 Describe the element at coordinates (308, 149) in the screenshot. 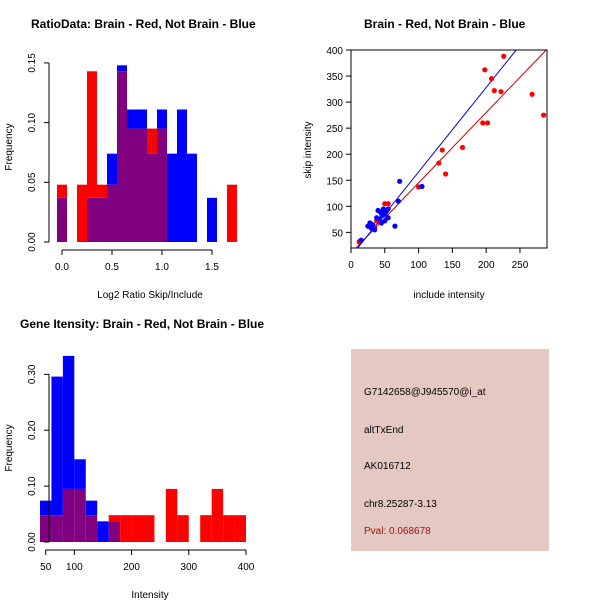

I see `intensity-scatter-ylabel: skip intensity` at that location.